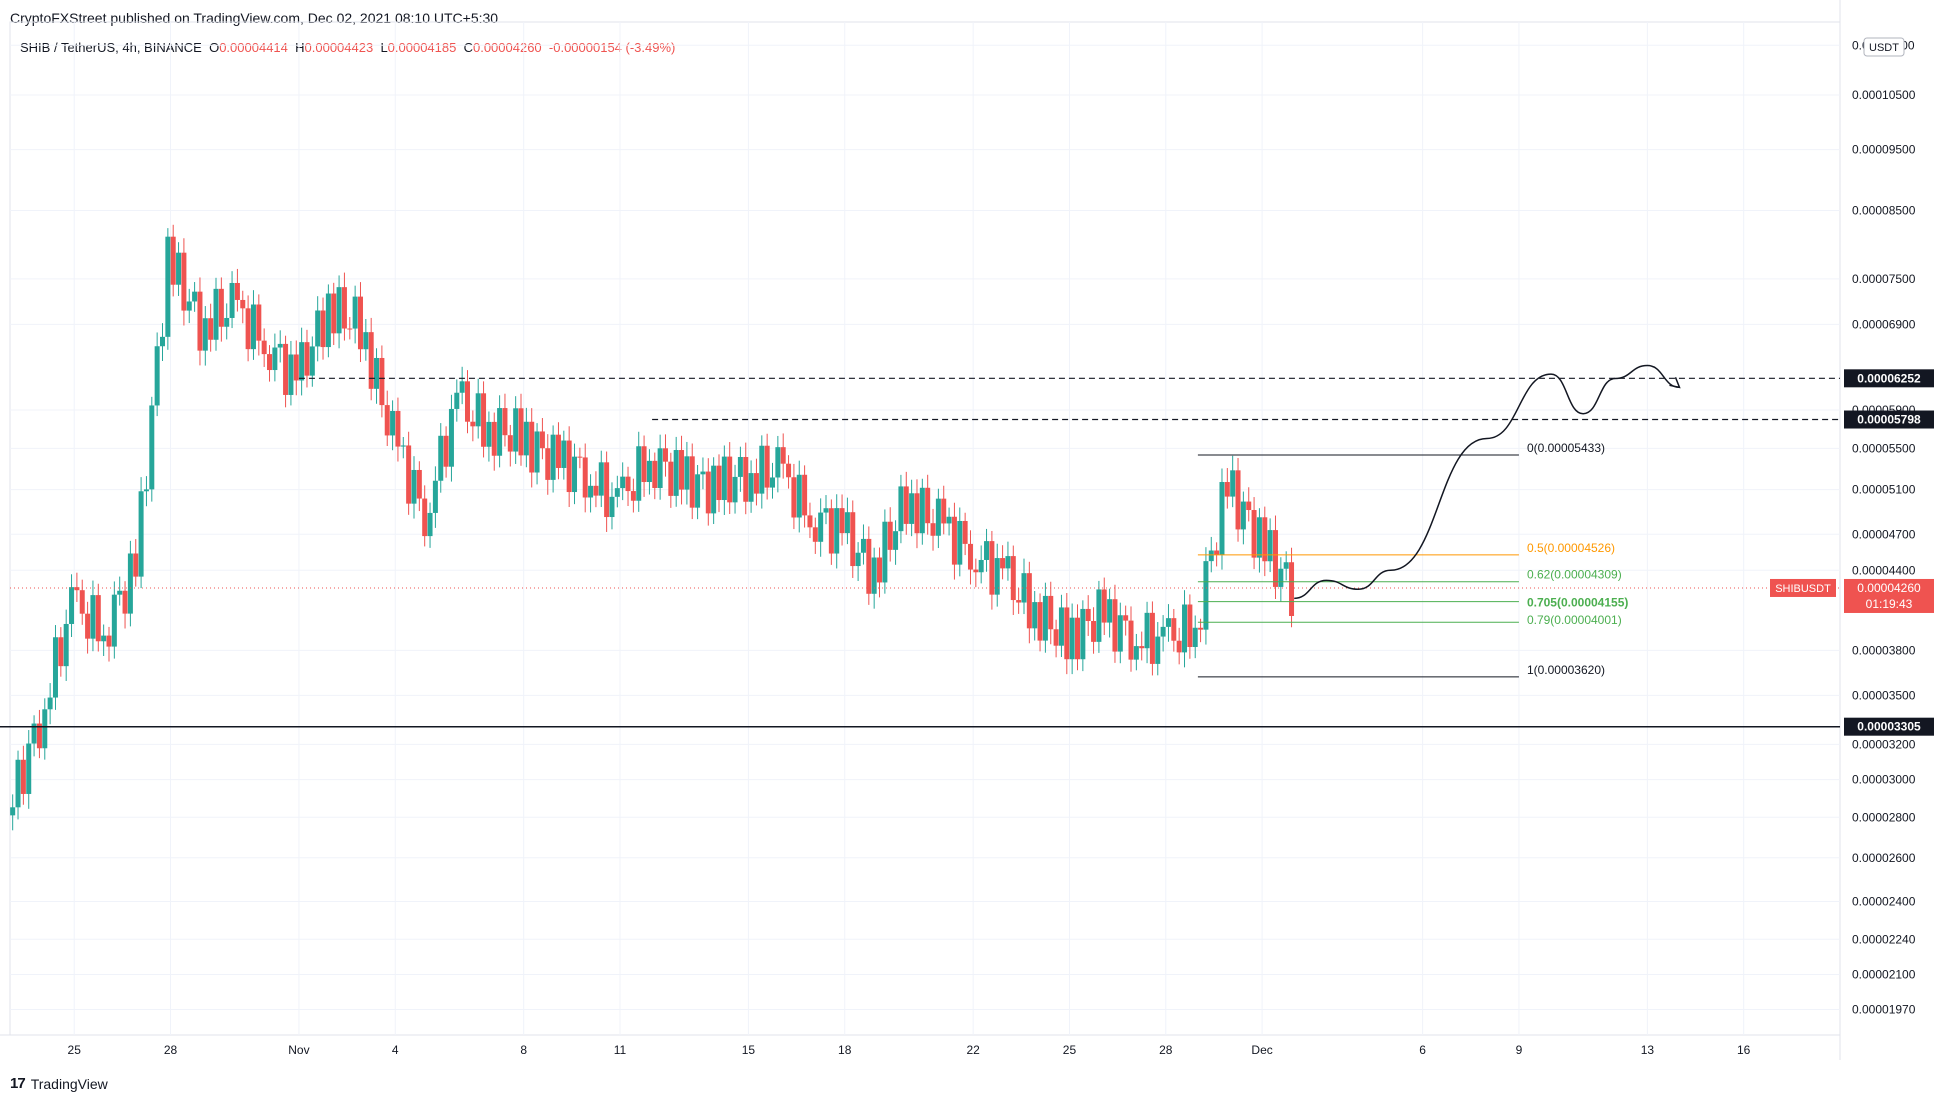 Image resolution: width=1942 pixels, height=1103 pixels. What do you see at coordinates (18, 1083) in the screenshot?
I see `tradingview-logo-icon: 17` at bounding box center [18, 1083].